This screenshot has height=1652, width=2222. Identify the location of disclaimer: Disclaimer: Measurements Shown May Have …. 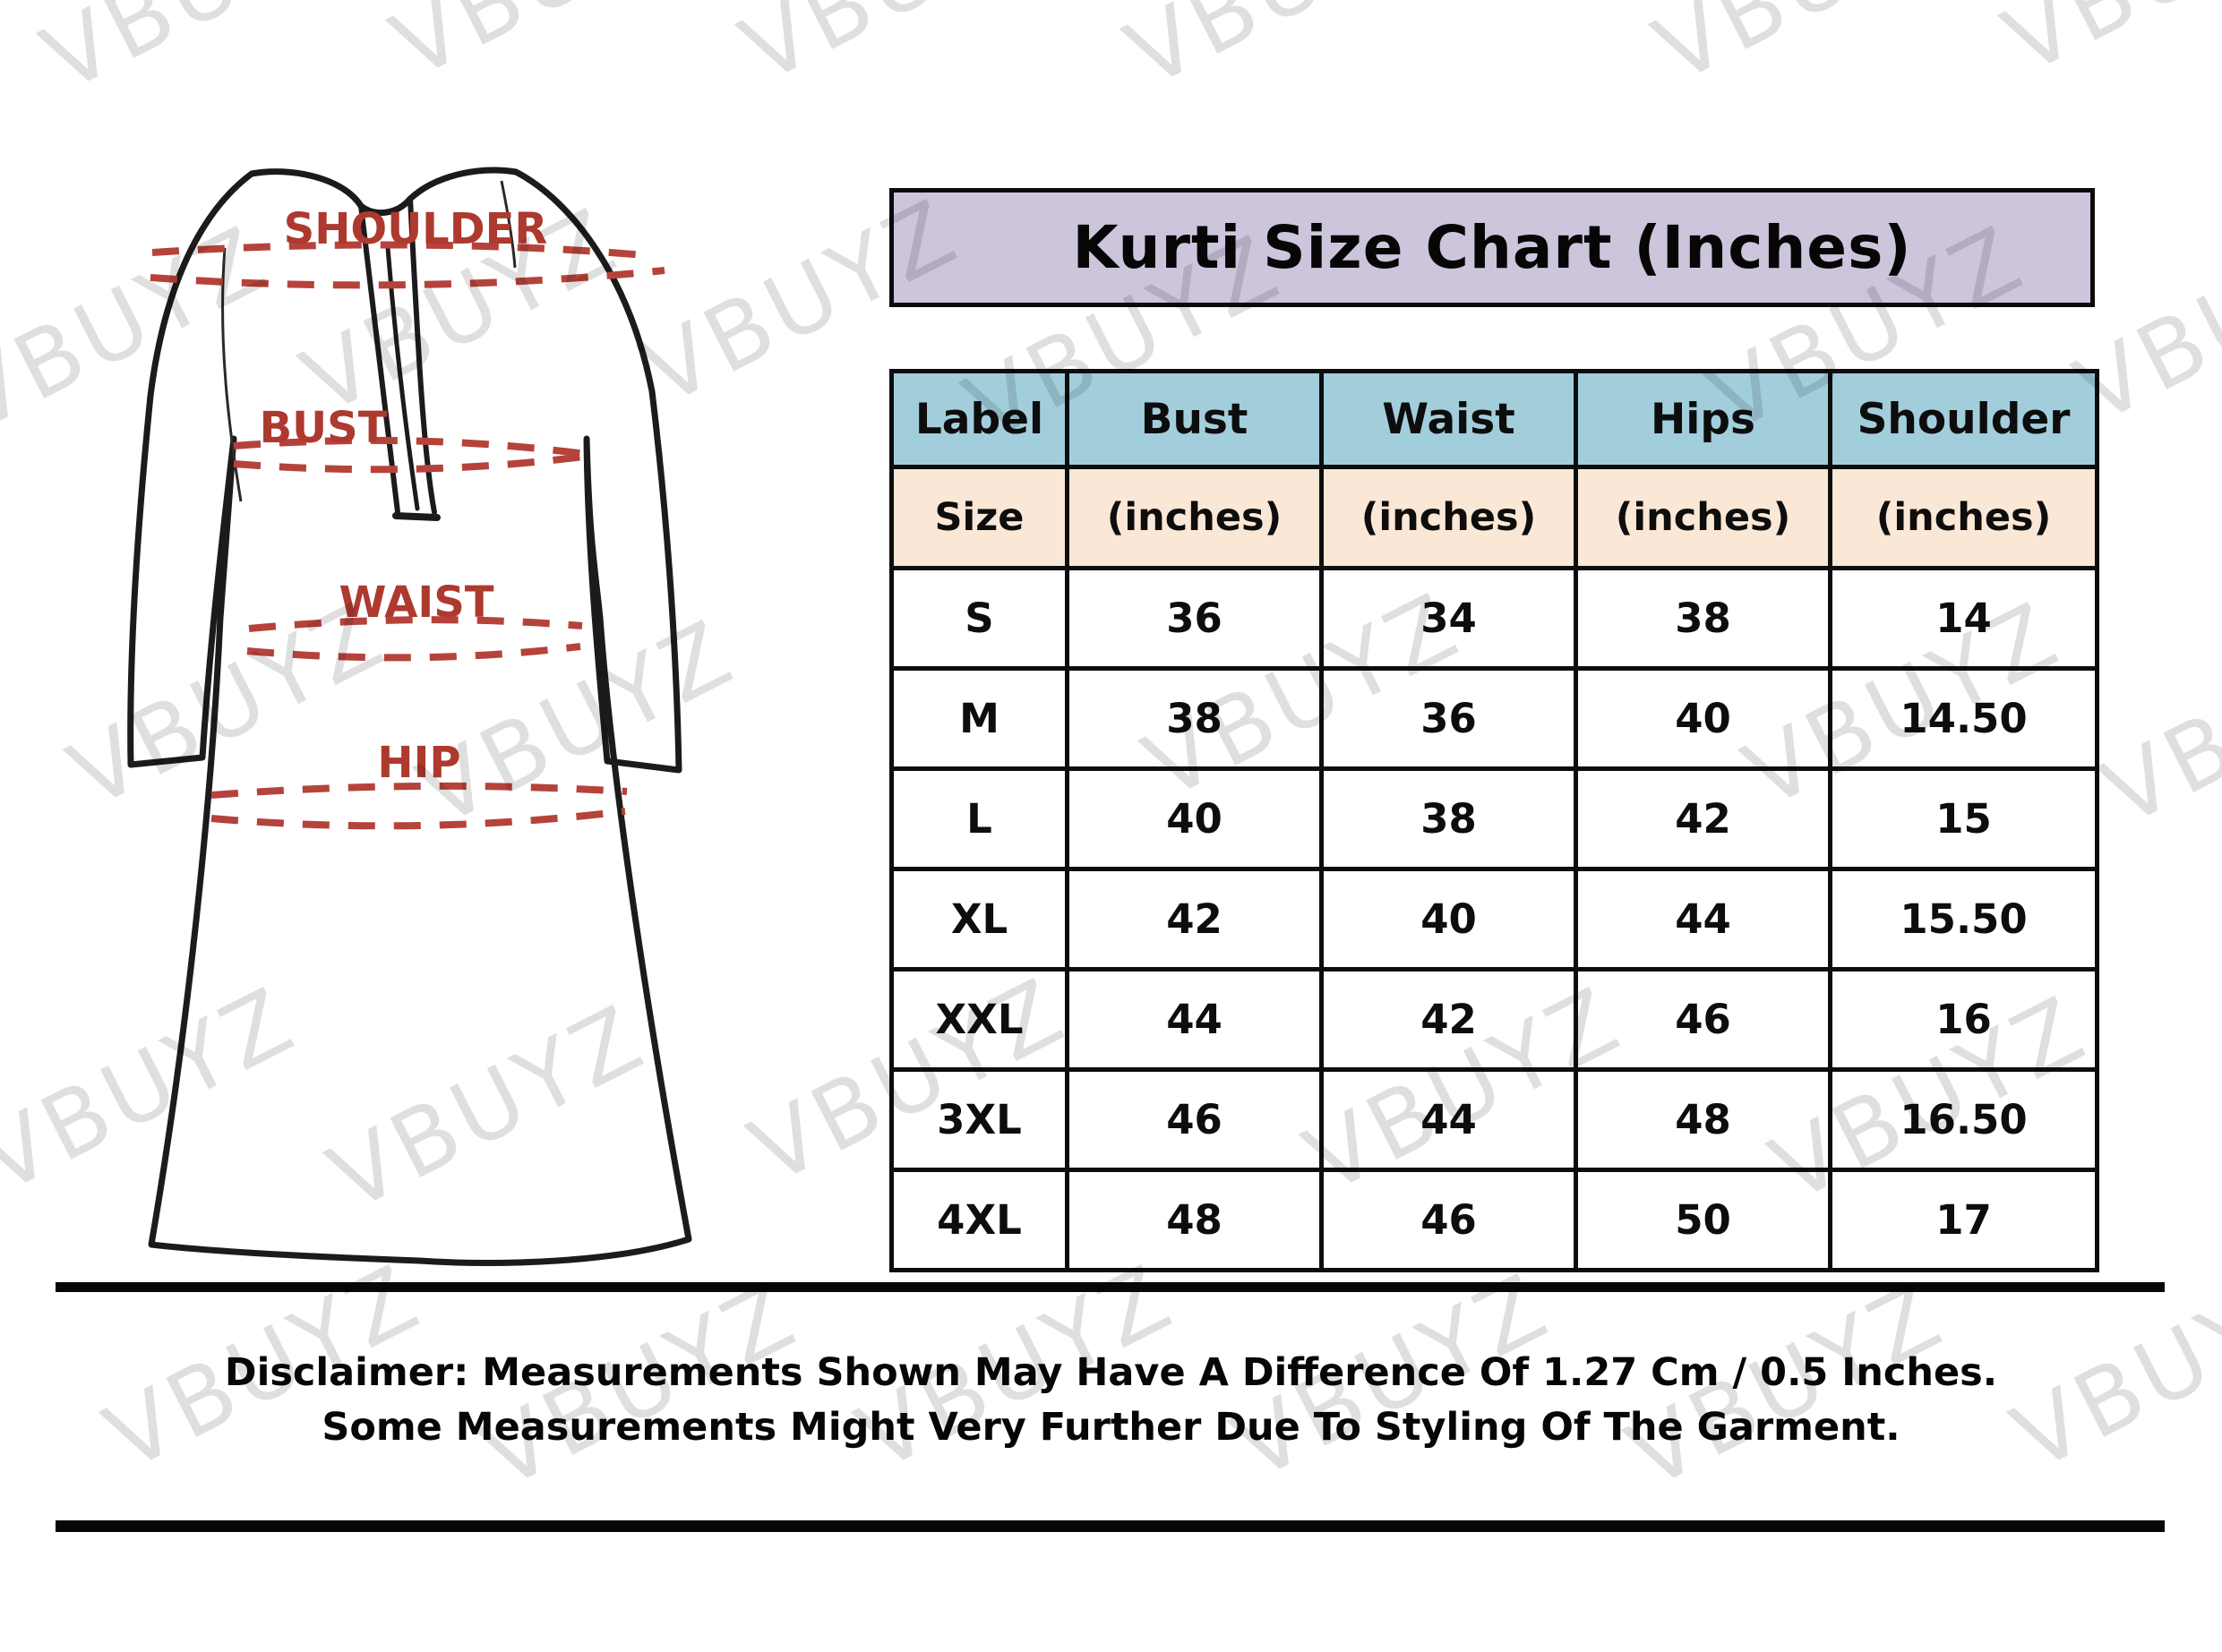
(1111, 1400).